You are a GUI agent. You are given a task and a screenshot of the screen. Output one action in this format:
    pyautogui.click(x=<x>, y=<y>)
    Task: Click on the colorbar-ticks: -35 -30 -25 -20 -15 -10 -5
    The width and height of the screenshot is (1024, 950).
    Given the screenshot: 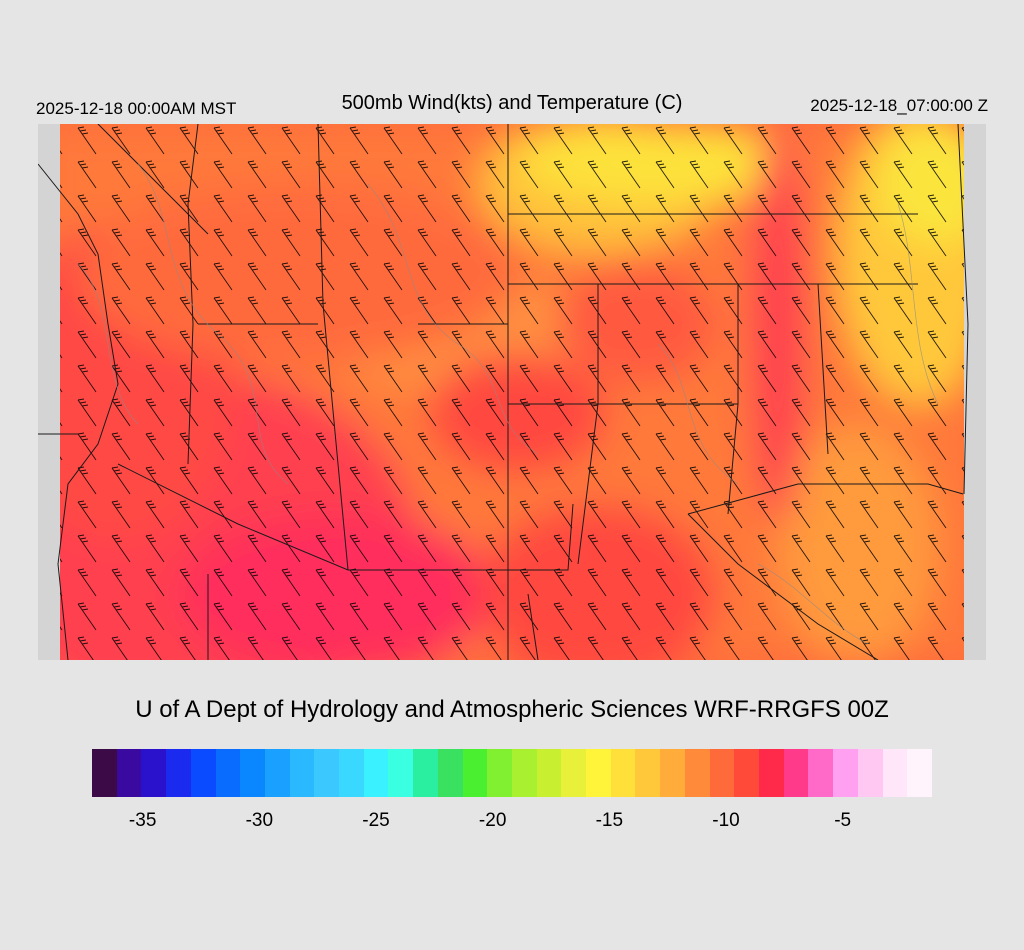 What is the action you would take?
    pyautogui.click(x=512, y=825)
    